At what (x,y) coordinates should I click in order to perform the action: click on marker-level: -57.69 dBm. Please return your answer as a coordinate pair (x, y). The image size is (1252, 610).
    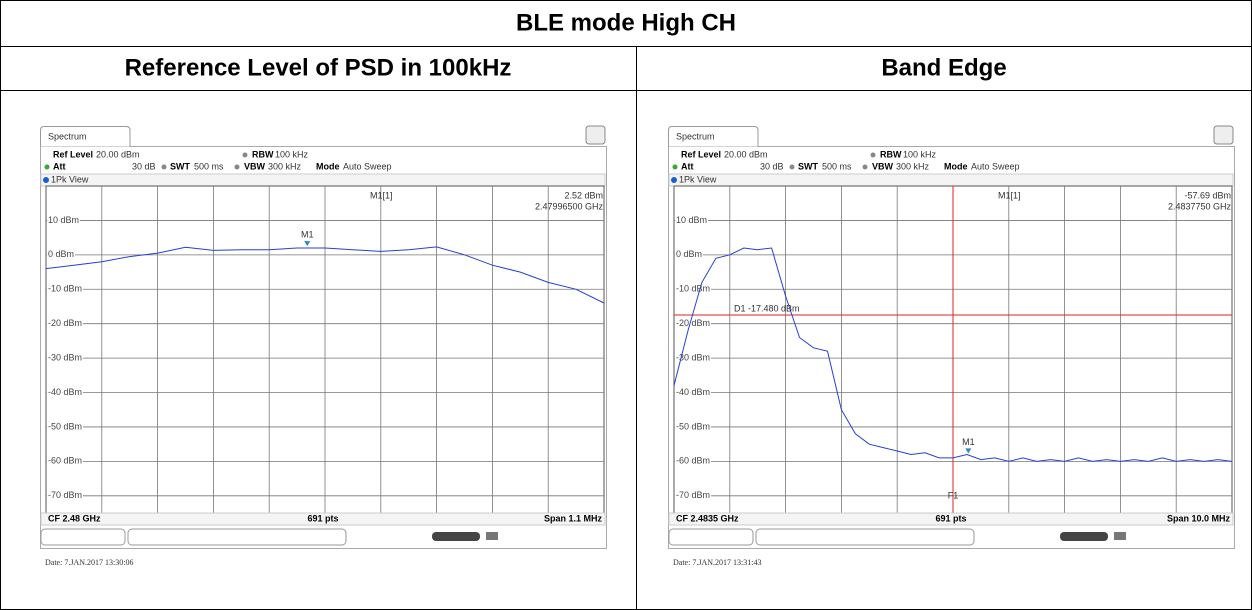
    Looking at the image, I should click on (1207, 195).